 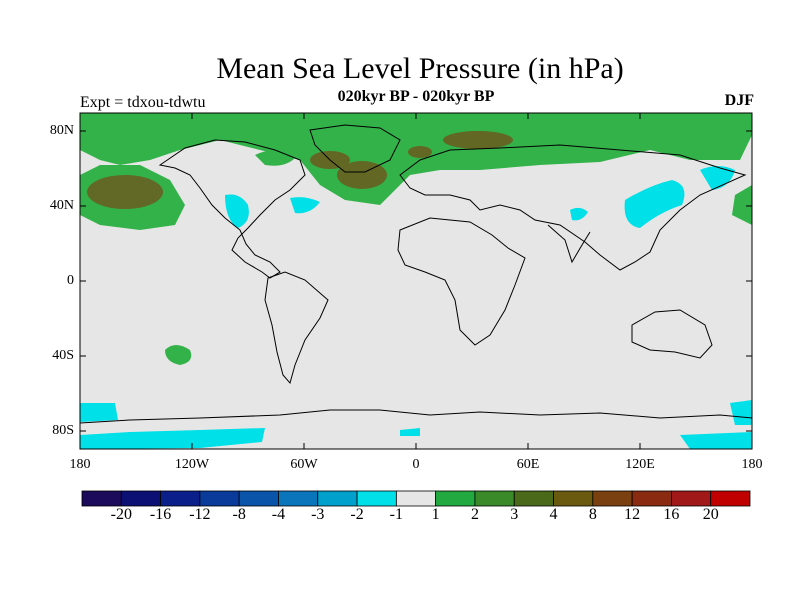 I want to click on lon-label-180-right: 180, so click(x=752, y=464).